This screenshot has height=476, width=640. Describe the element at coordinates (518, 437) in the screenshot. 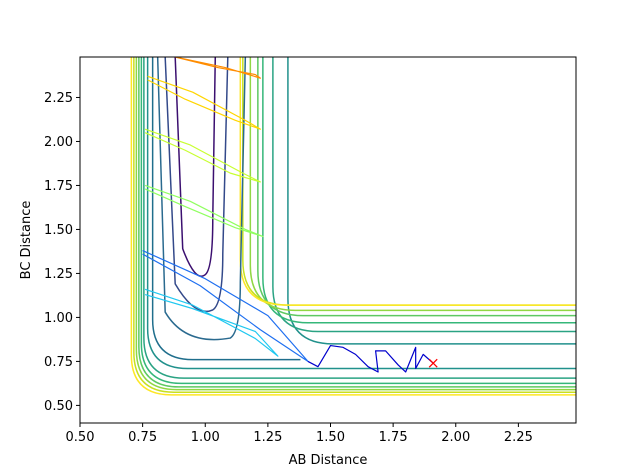

I see `x-tick-label: 2.25` at that location.